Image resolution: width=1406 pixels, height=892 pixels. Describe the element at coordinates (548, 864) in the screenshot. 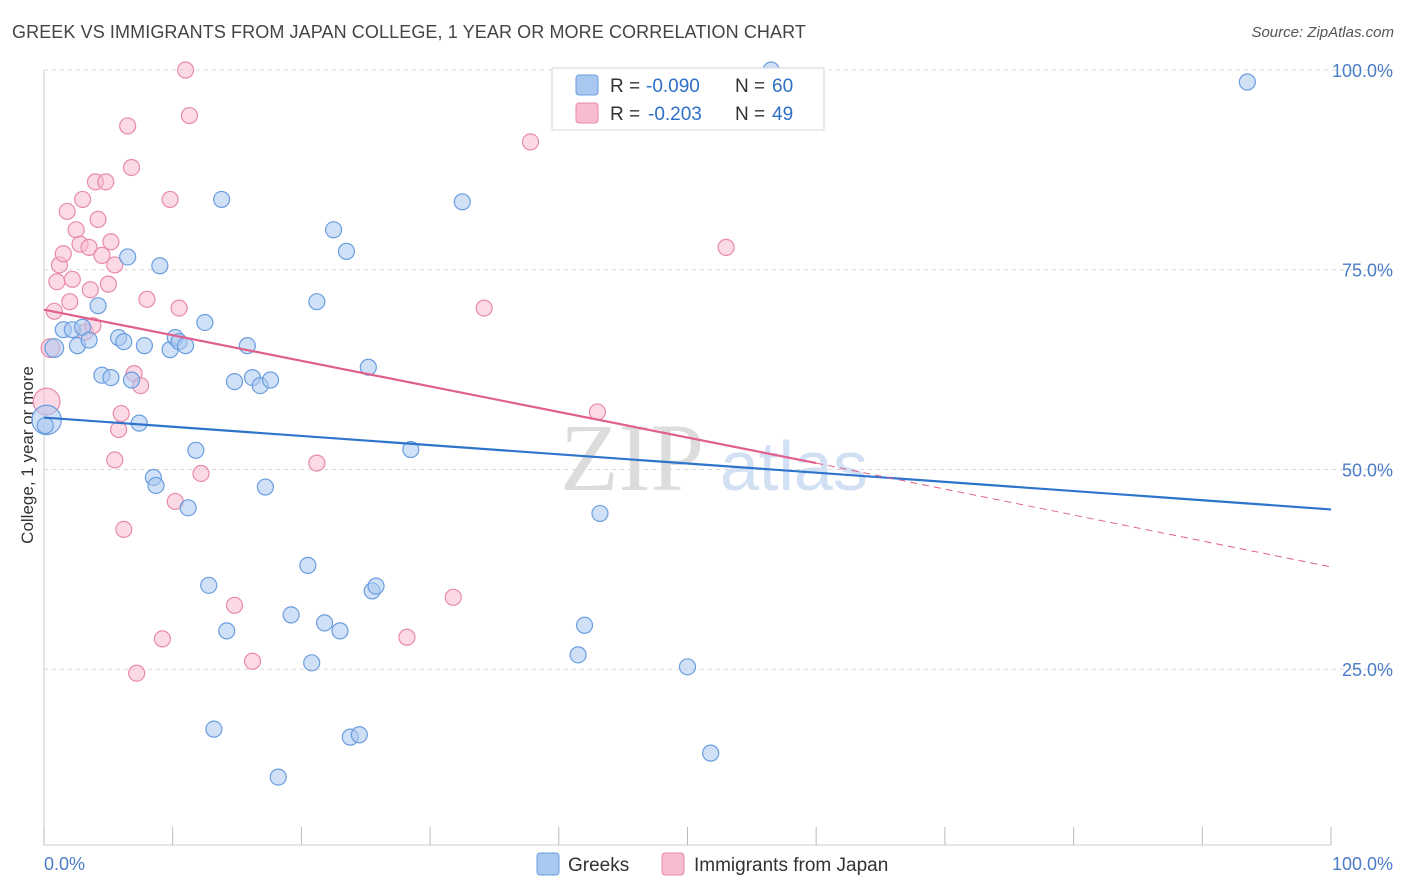

I see `legend-bottom-swatch-greeks` at that location.